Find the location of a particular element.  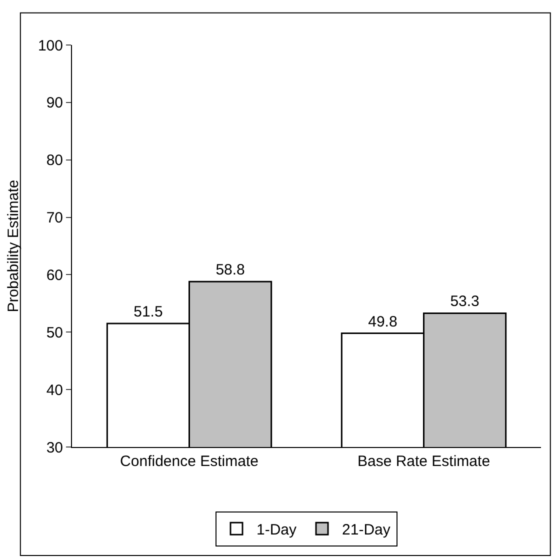

y-tick-label: 30 is located at coordinates (54, 447).